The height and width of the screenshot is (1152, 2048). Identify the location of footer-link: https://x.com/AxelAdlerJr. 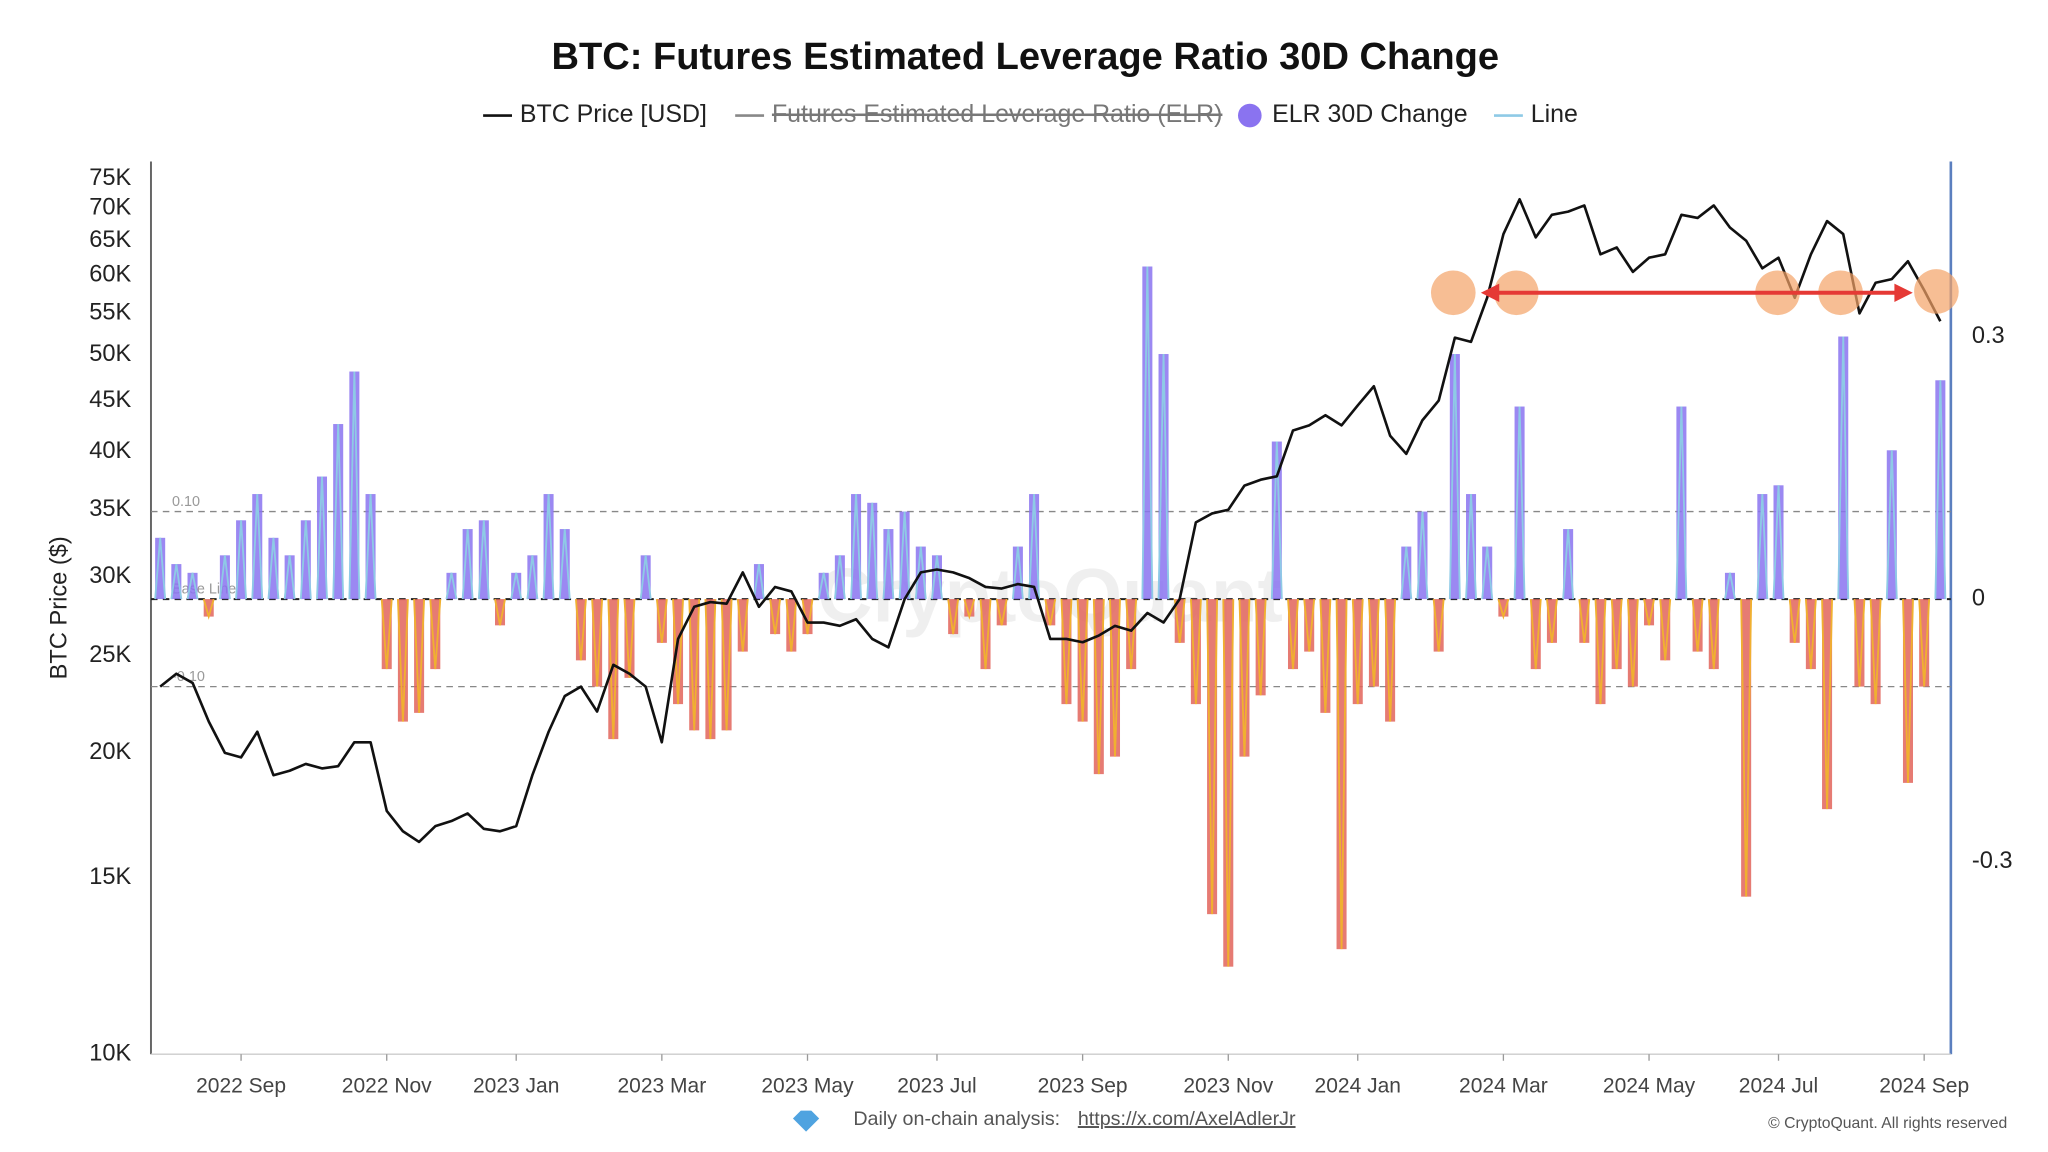
(1187, 1119).